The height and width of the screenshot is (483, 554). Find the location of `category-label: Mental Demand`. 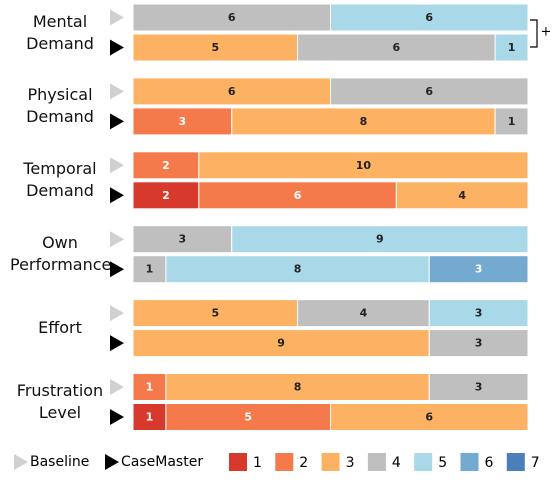

category-label: Mental Demand is located at coordinates (60, 32).